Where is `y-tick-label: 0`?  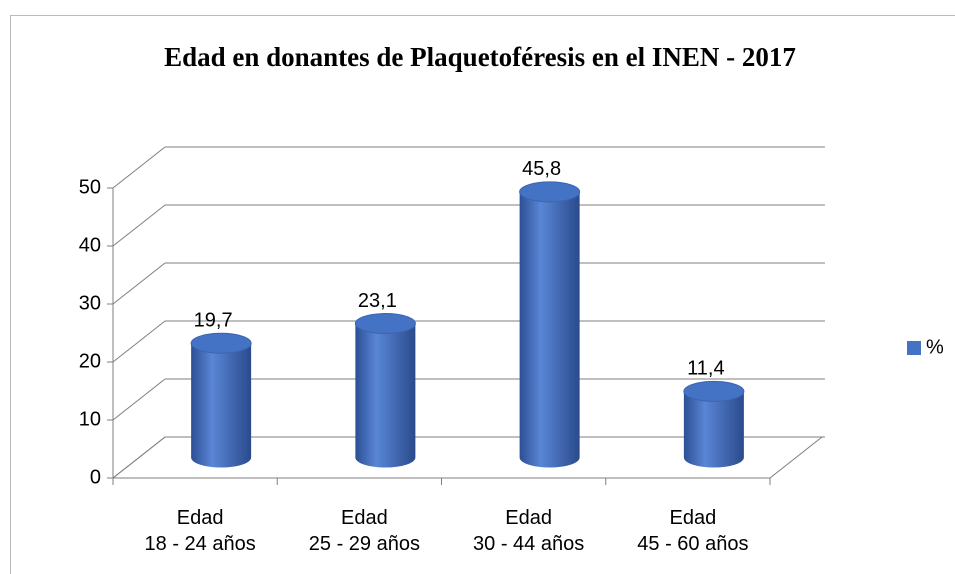
y-tick-label: 0 is located at coordinates (95, 477).